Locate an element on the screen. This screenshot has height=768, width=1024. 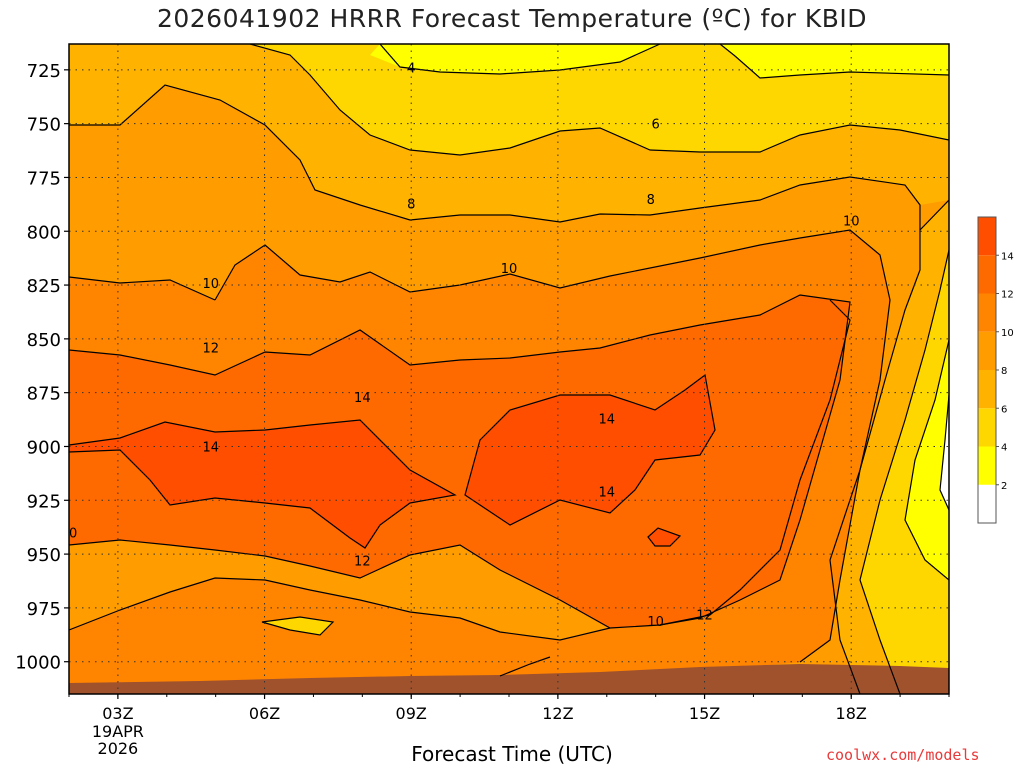
y-tick-label: 875 is located at coordinates (44, 394).